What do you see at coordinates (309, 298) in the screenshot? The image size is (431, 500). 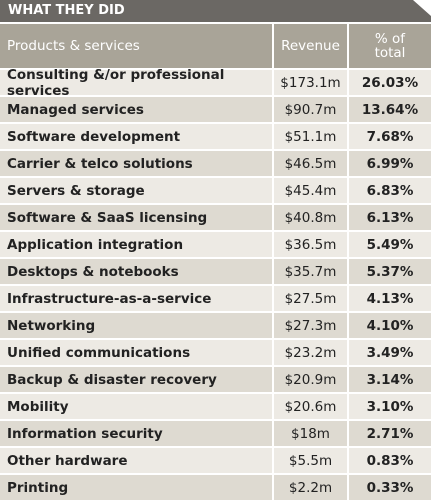 I see `revenue-cell: $27.5m` at bounding box center [309, 298].